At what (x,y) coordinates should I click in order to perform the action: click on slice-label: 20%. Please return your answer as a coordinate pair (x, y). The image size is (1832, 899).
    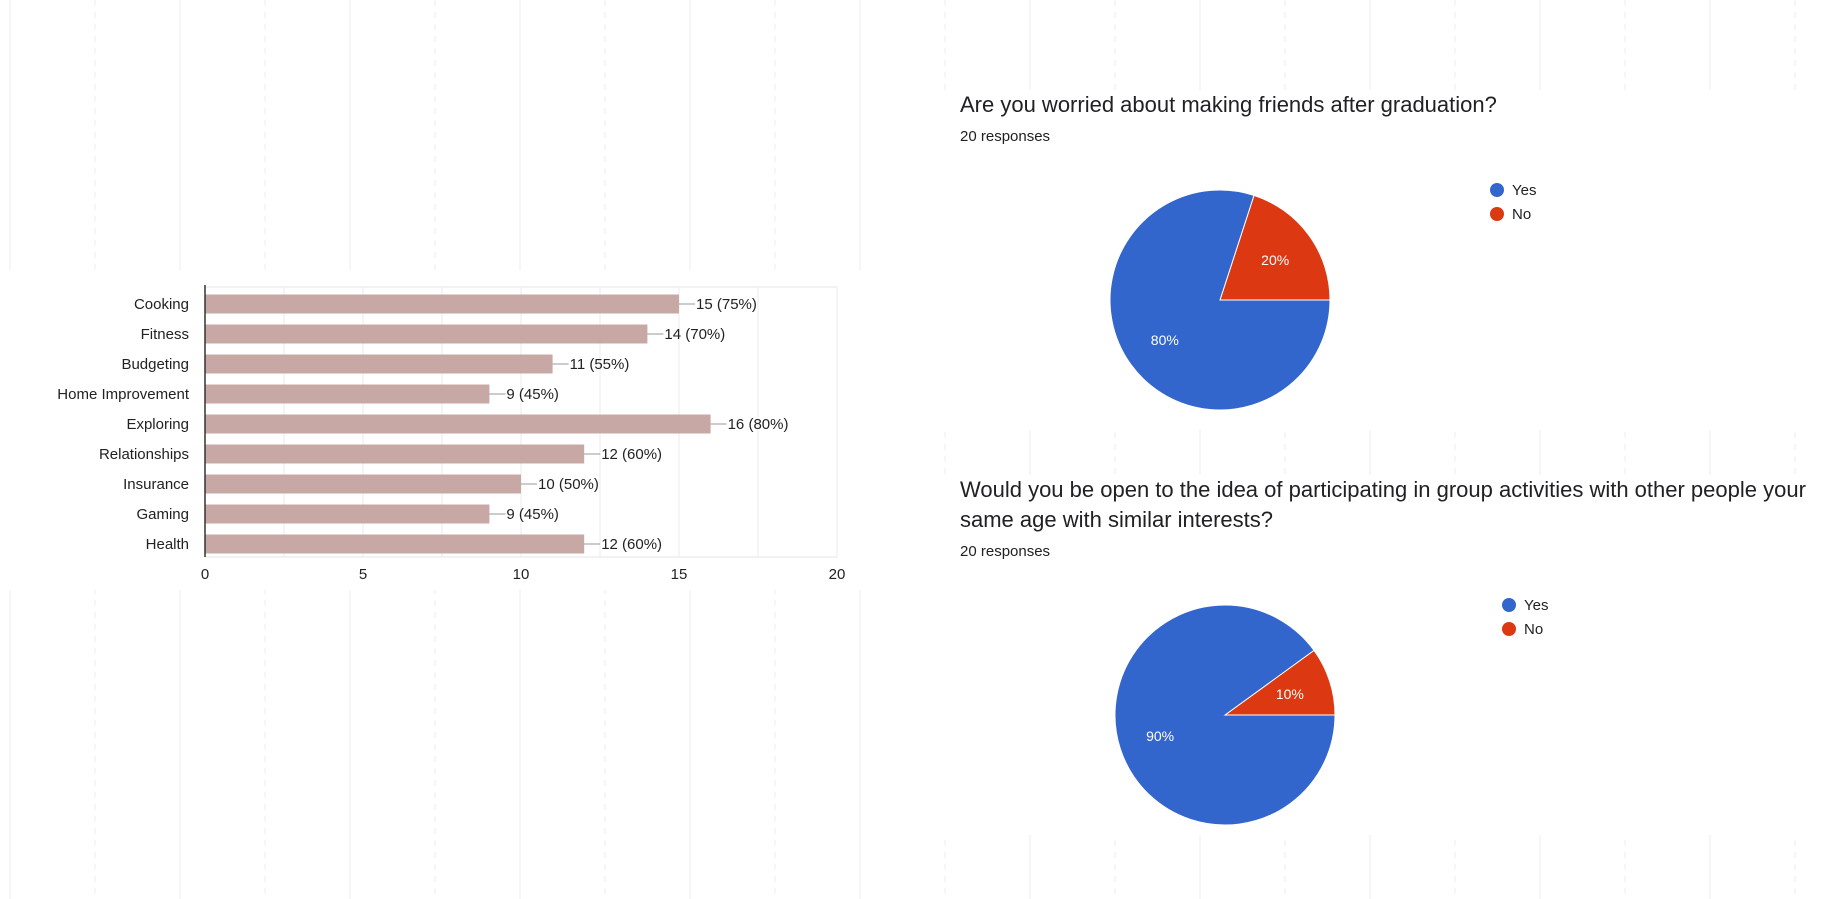
    Looking at the image, I should click on (1275, 260).